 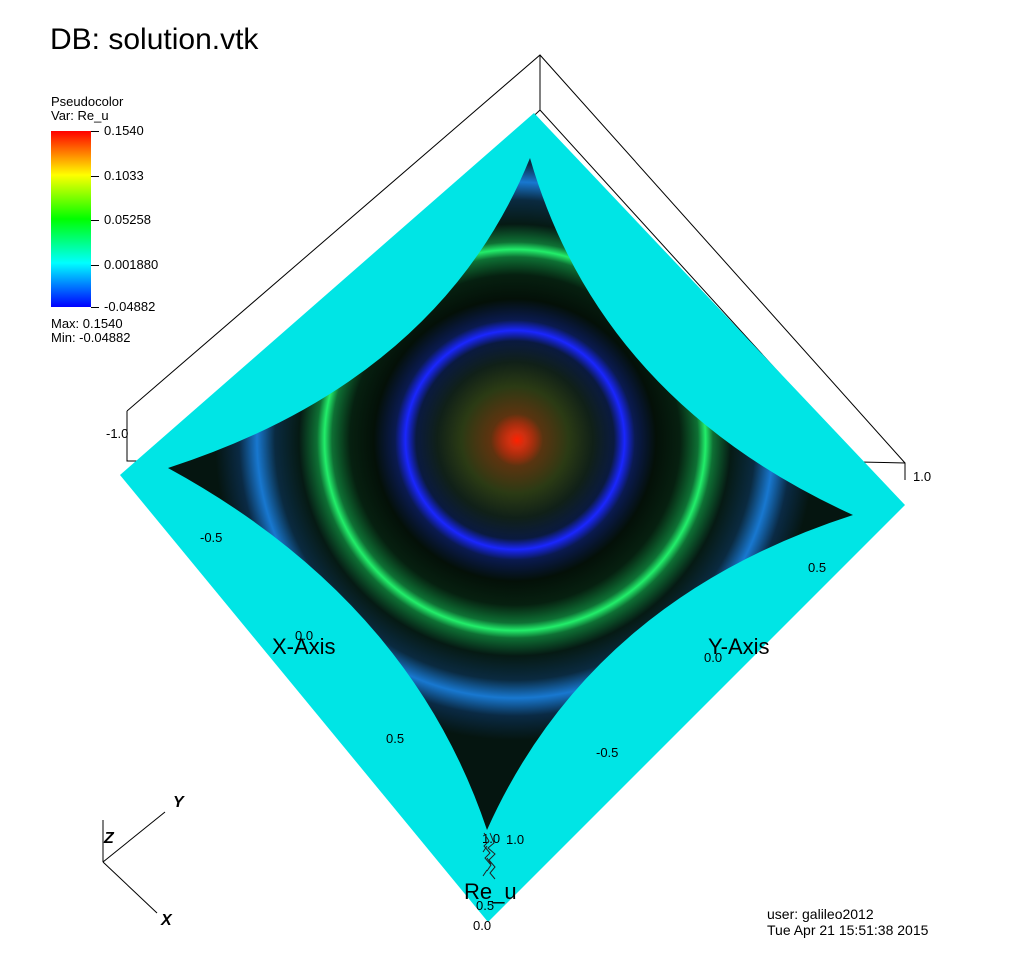 What do you see at coordinates (713, 657) in the screenshot?
I see `y-axis-tick: 0.0` at bounding box center [713, 657].